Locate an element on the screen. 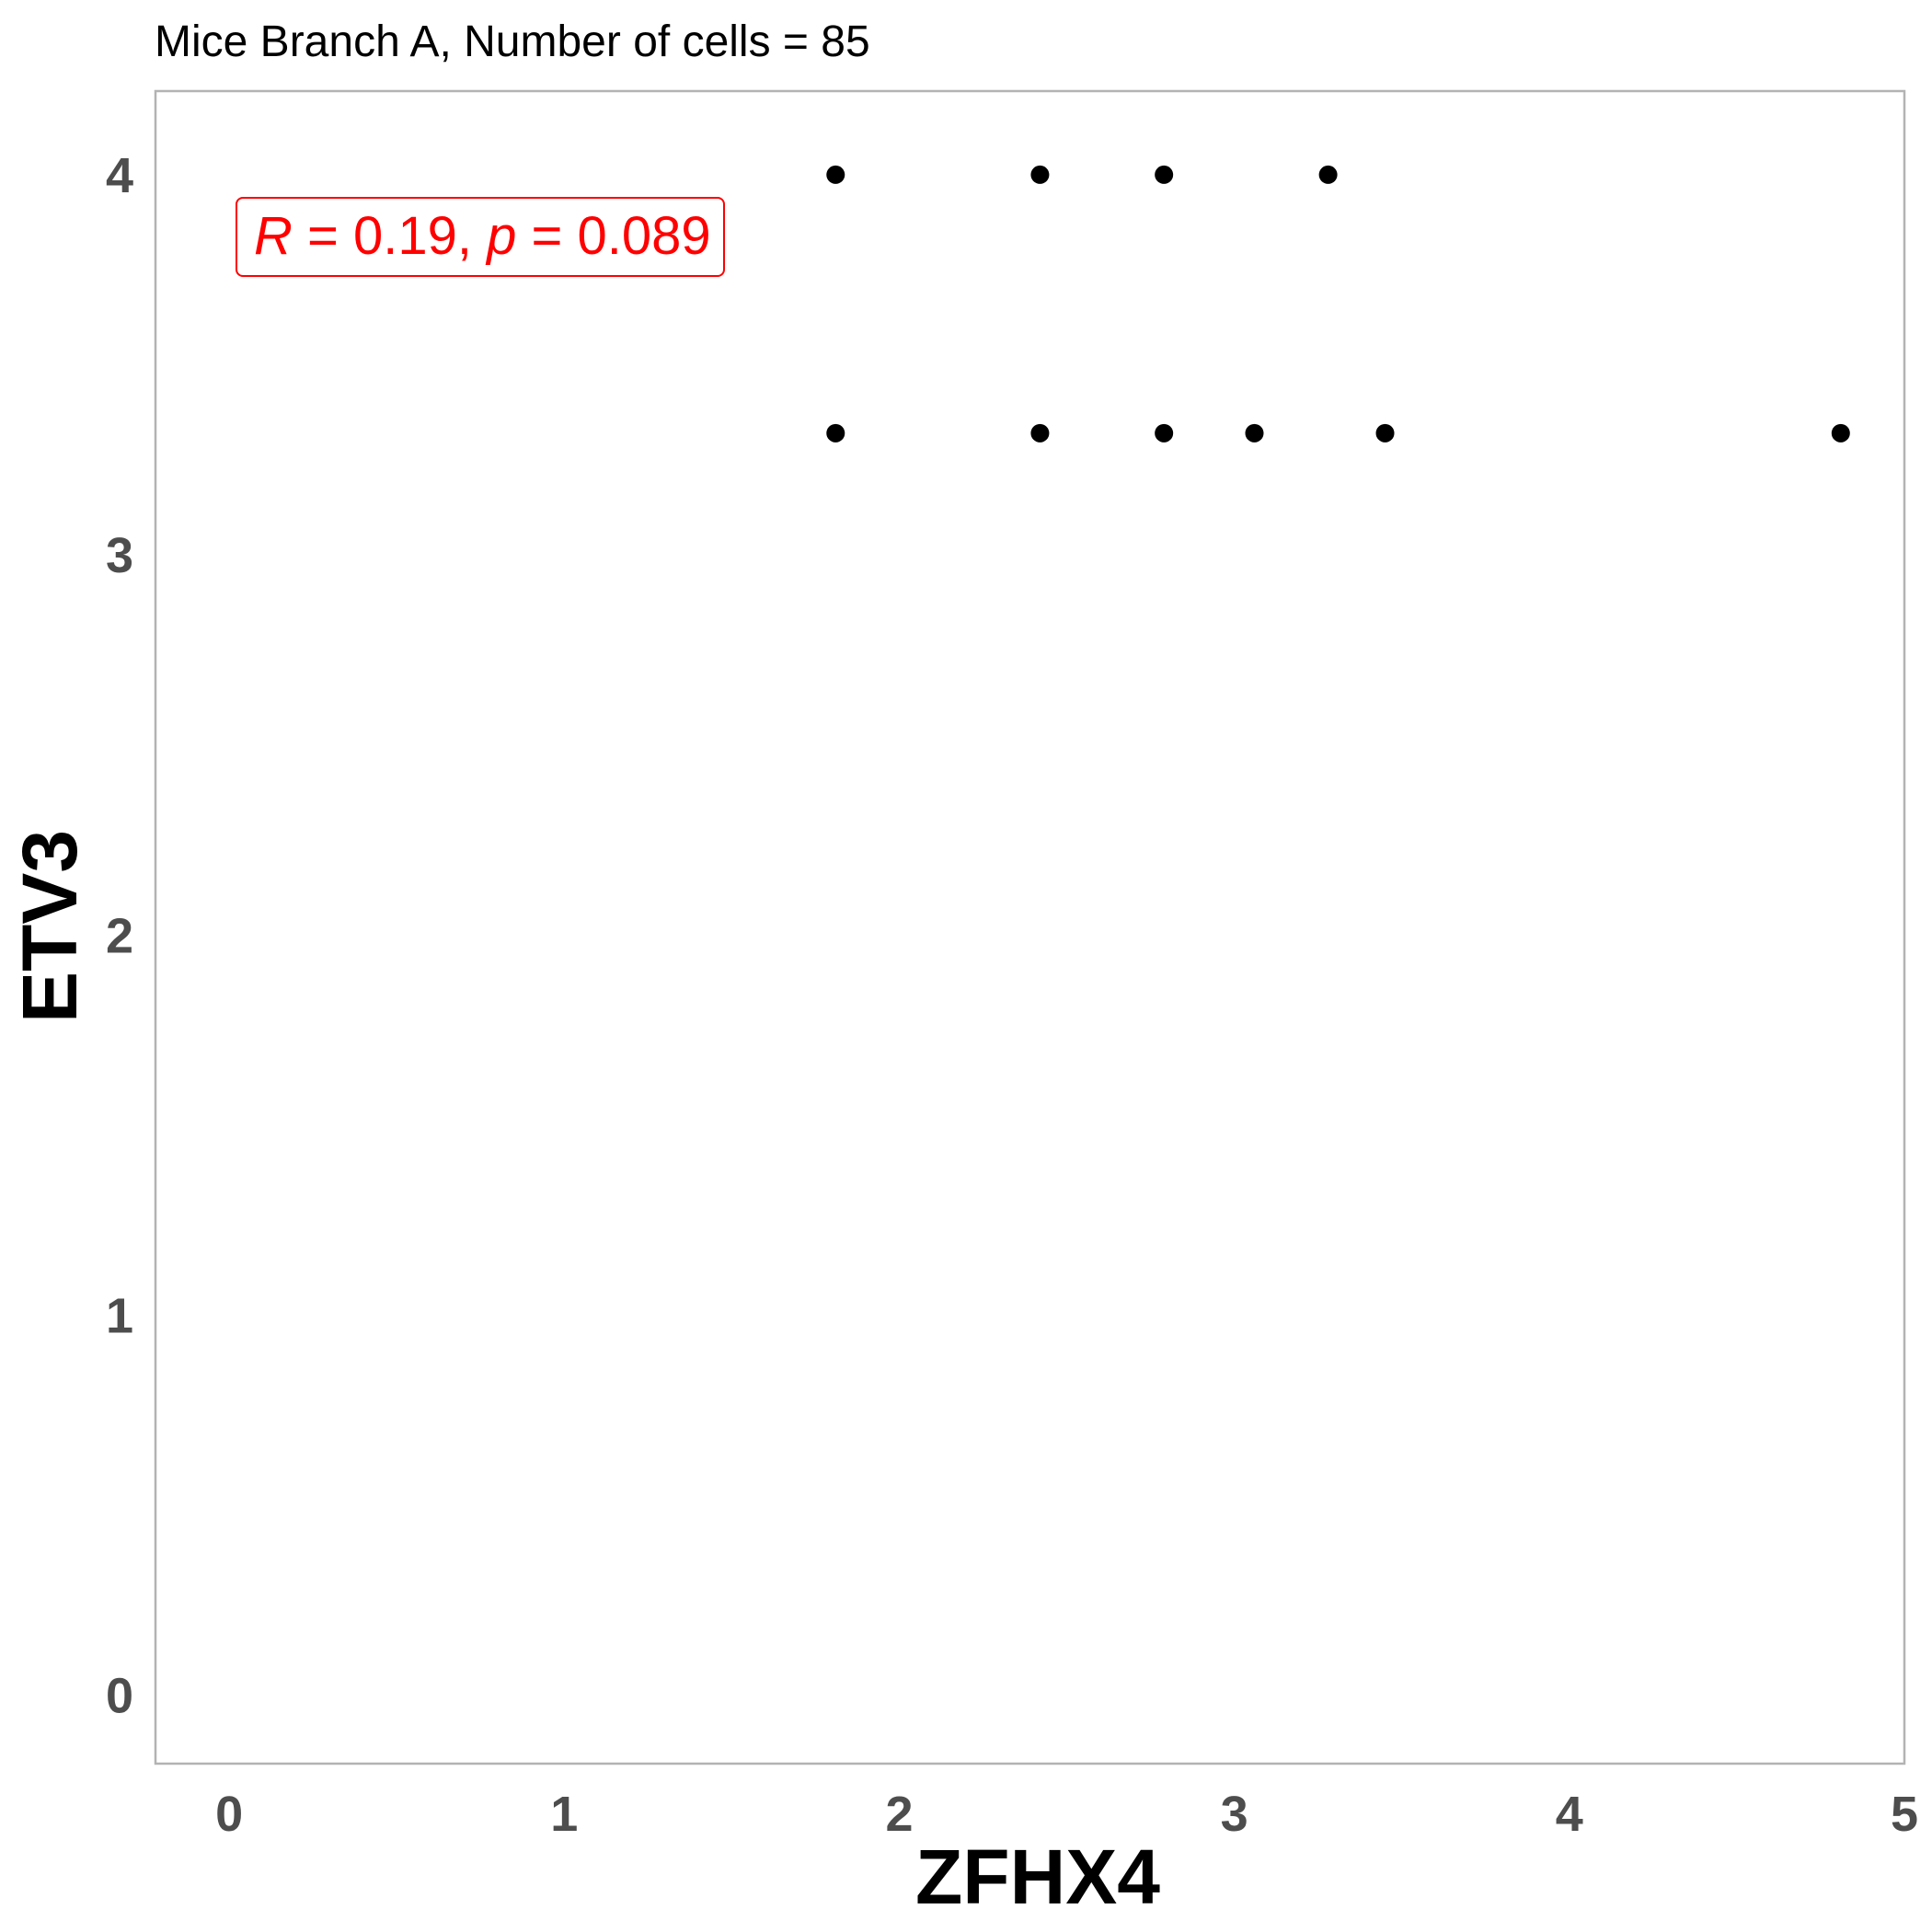 The width and height of the screenshot is (1932, 1932). y-tick-label: 2 is located at coordinates (120, 935).